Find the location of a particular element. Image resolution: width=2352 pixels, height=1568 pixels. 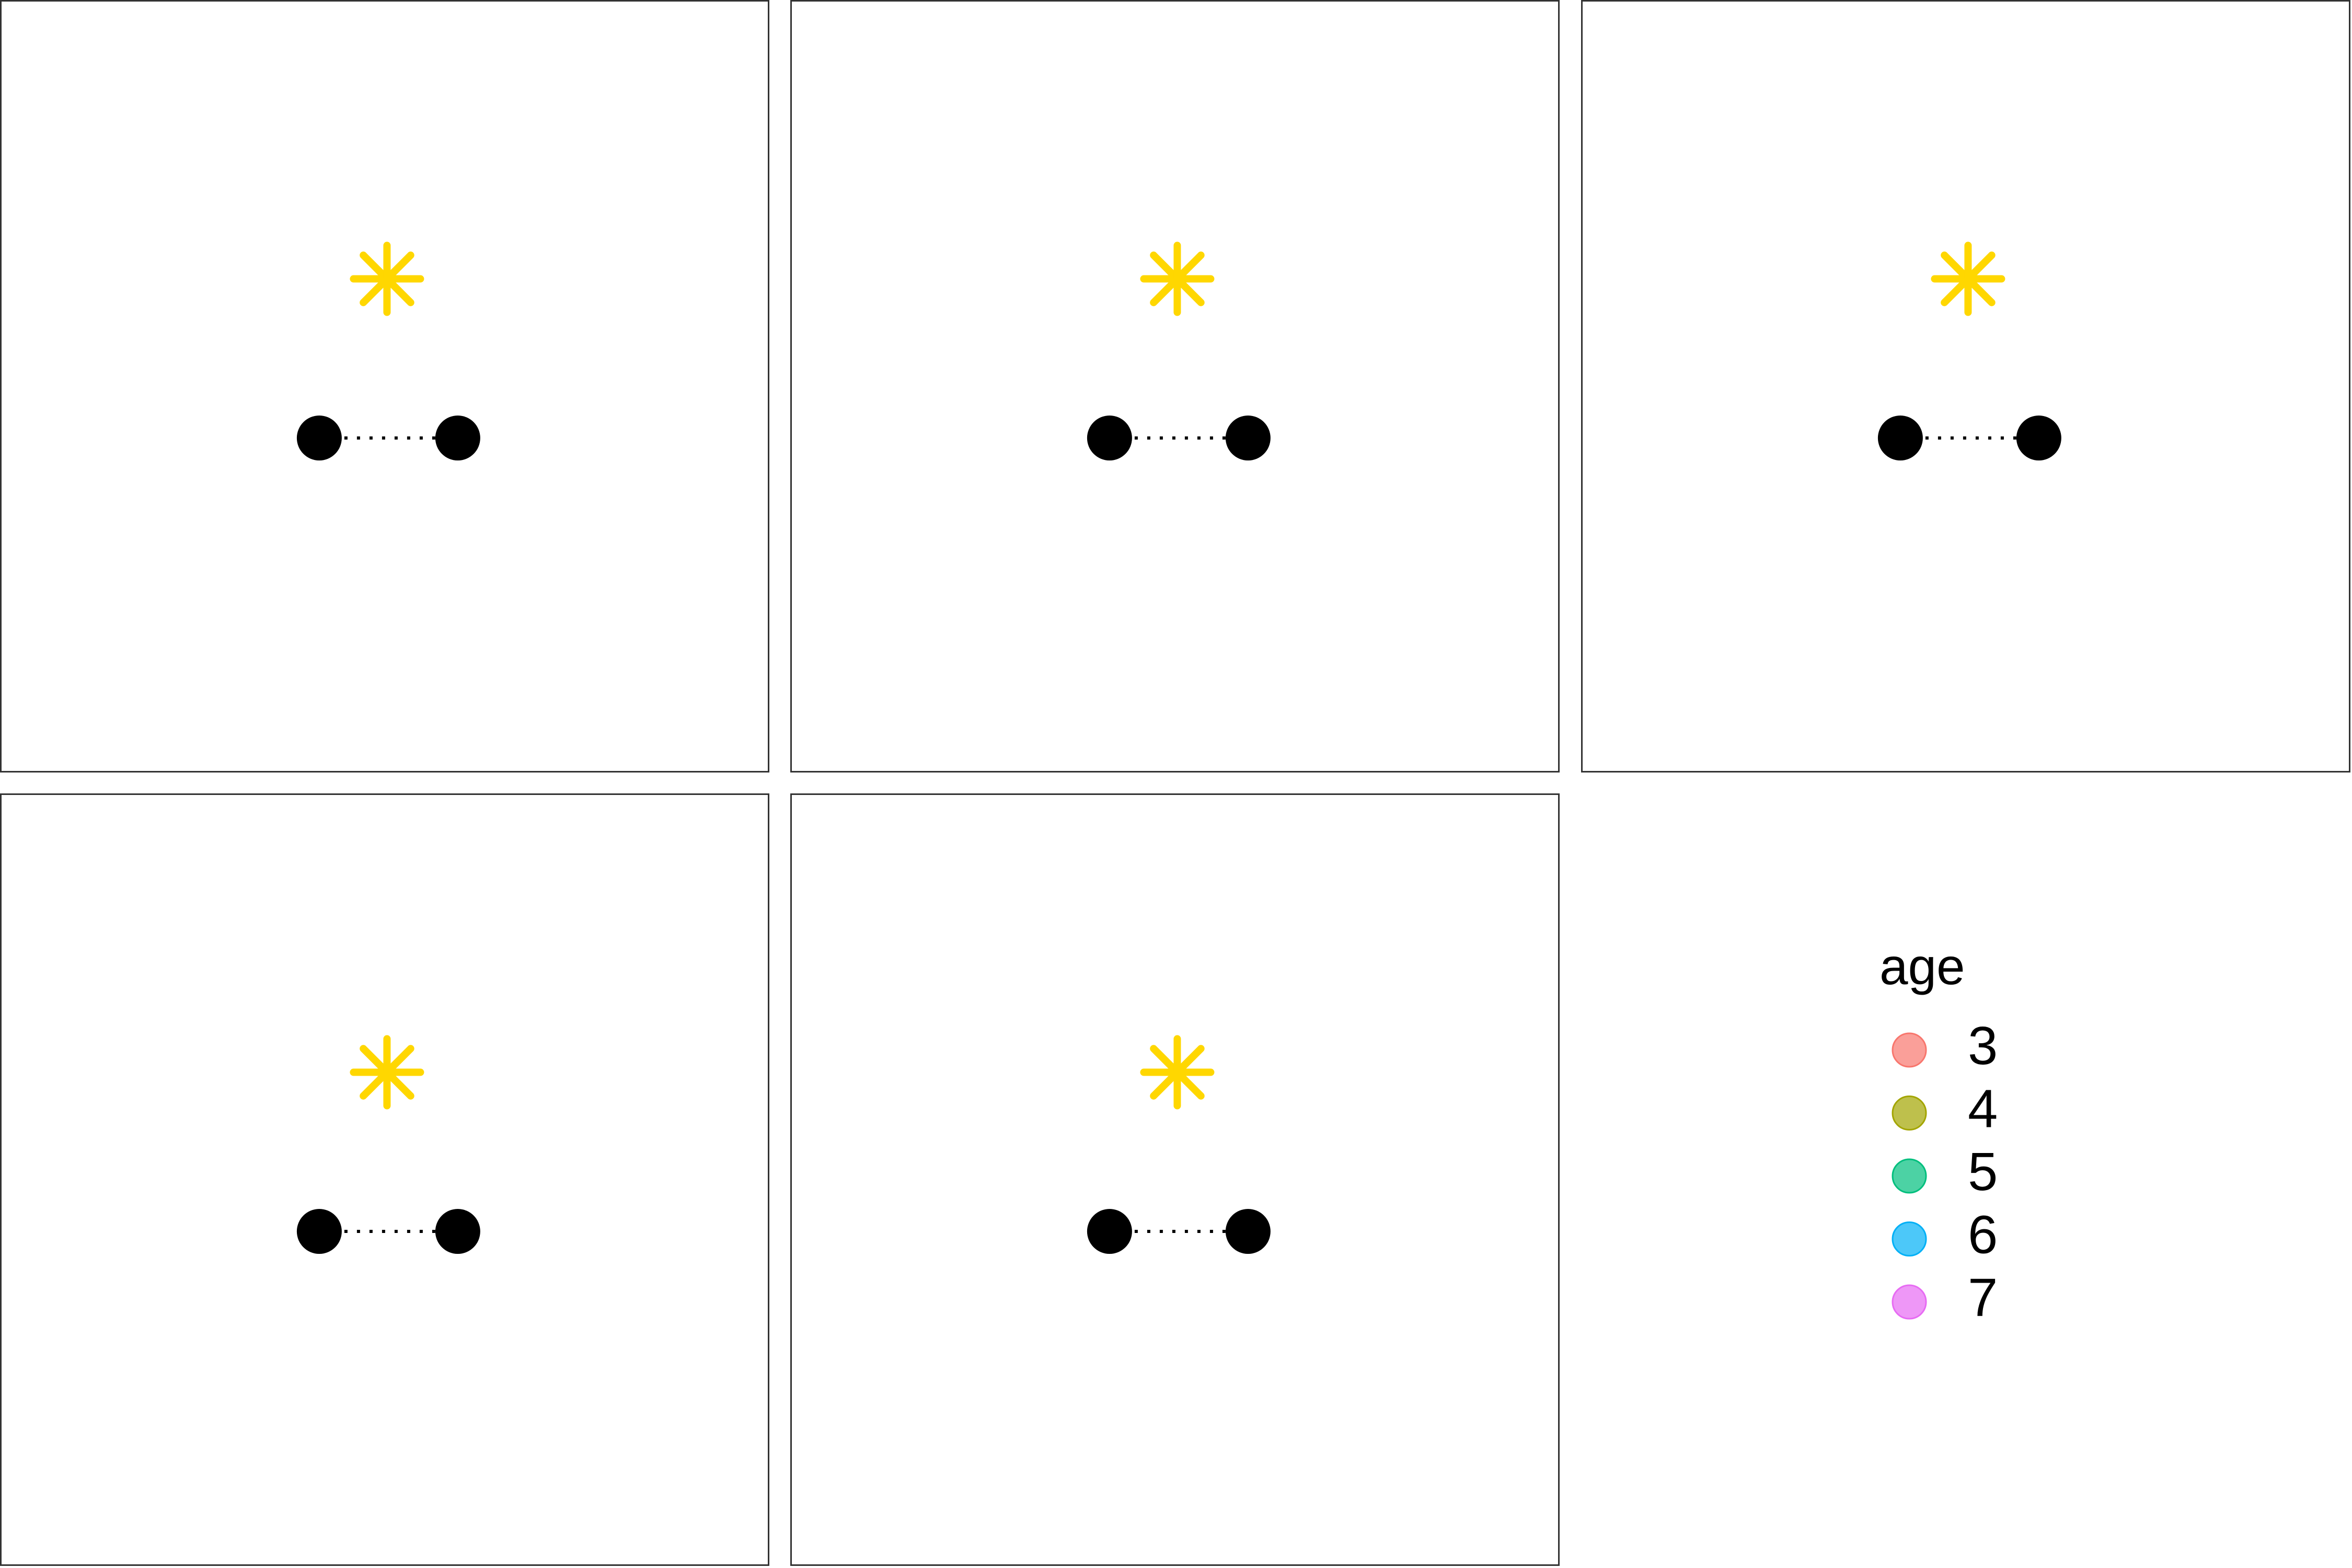

legend-label: 7 is located at coordinates (1983, 1297).